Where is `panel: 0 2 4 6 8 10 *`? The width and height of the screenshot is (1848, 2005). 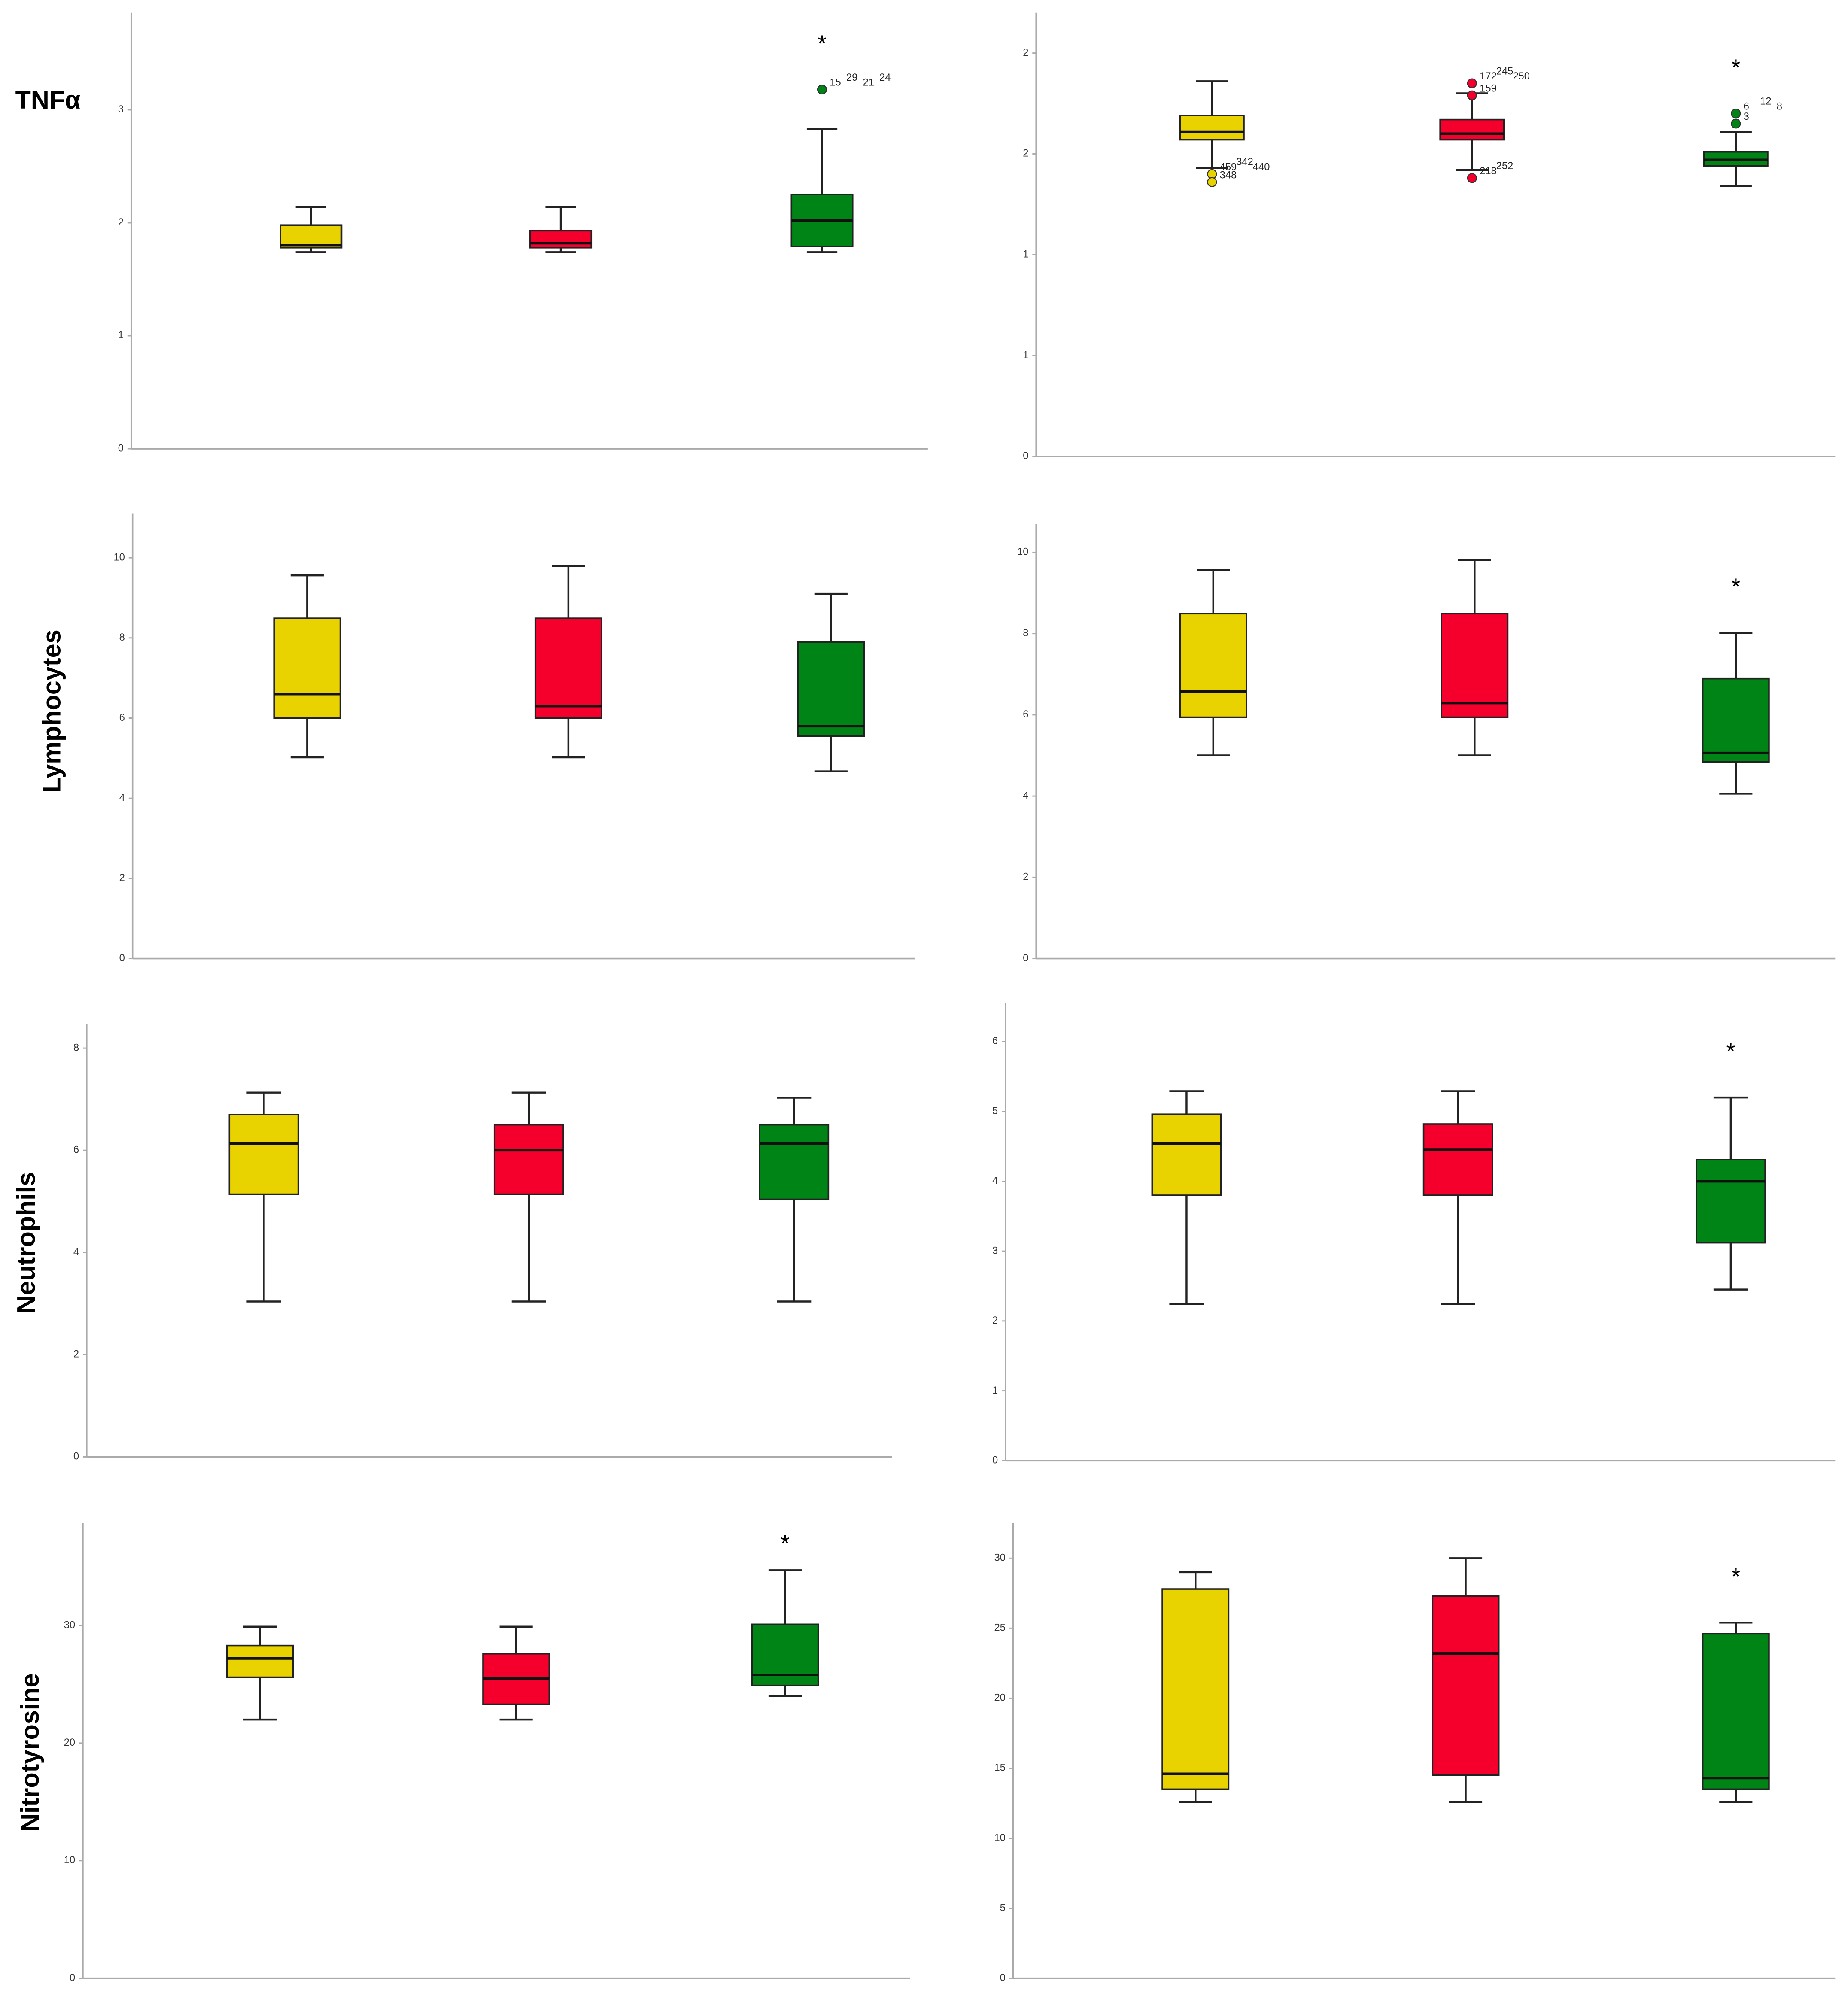
panel: 0 2 4 6 8 10 * is located at coordinates (1426, 744).